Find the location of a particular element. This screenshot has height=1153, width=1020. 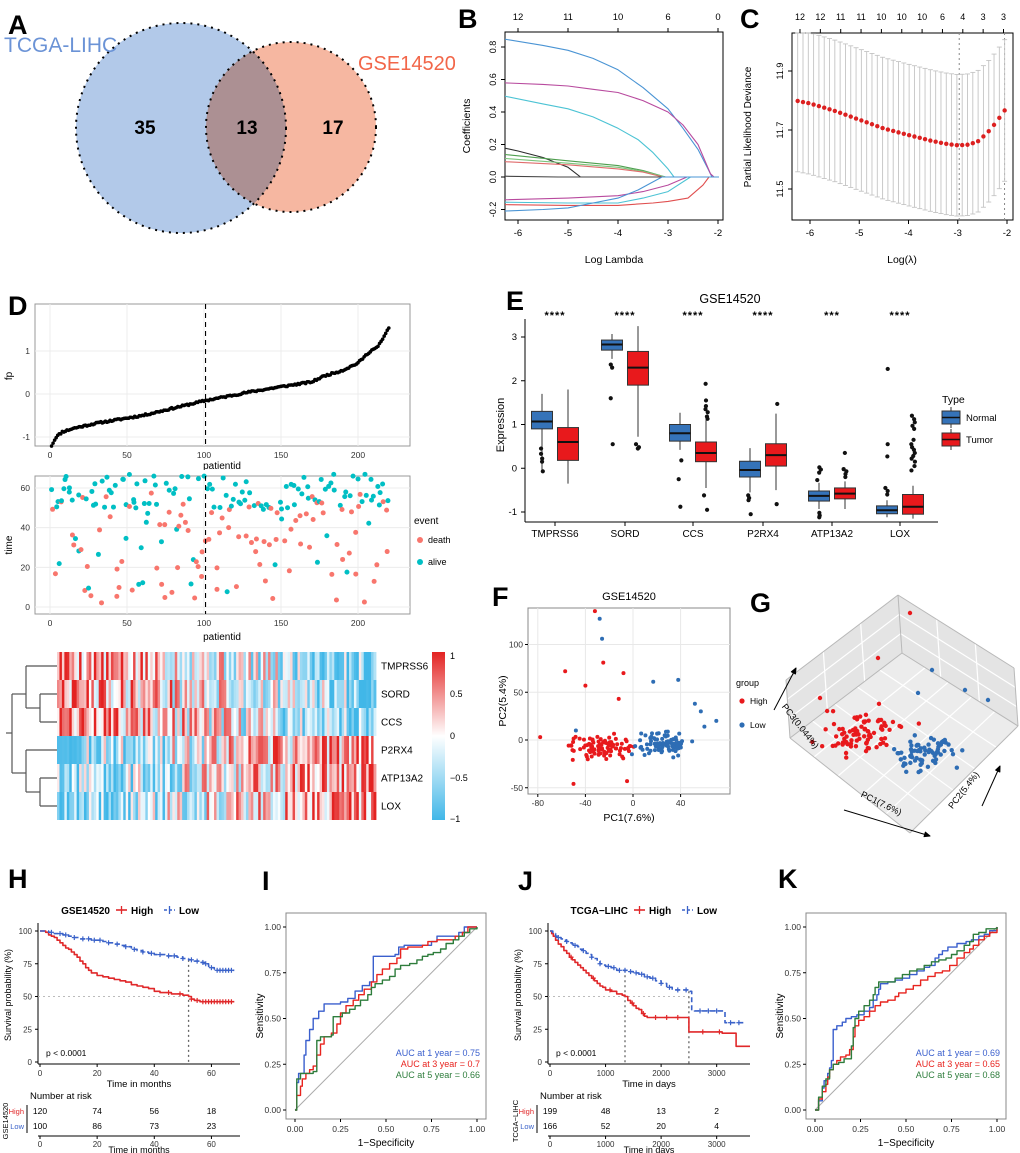

gene-label: LOX is located at coordinates (391, 807).